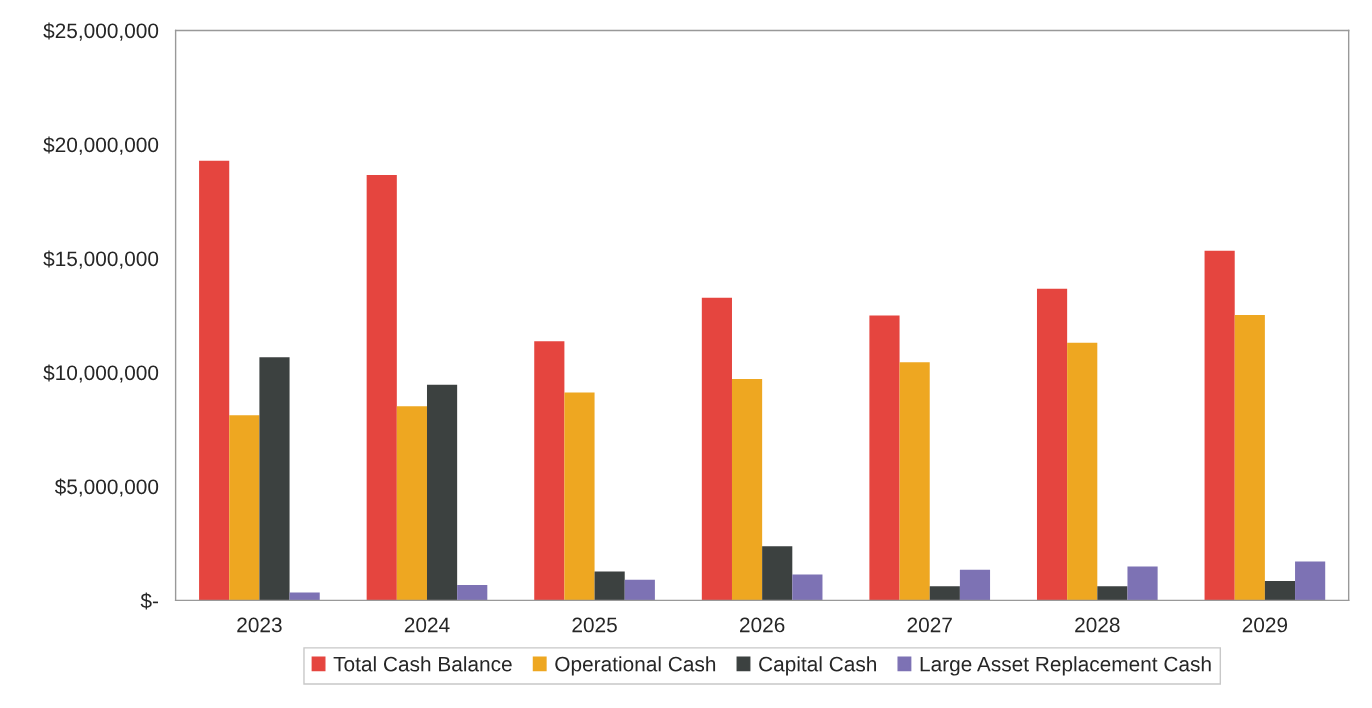 The image size is (1372, 708). What do you see at coordinates (594, 625) in the screenshot?
I see `x-tick-label: 2025` at bounding box center [594, 625].